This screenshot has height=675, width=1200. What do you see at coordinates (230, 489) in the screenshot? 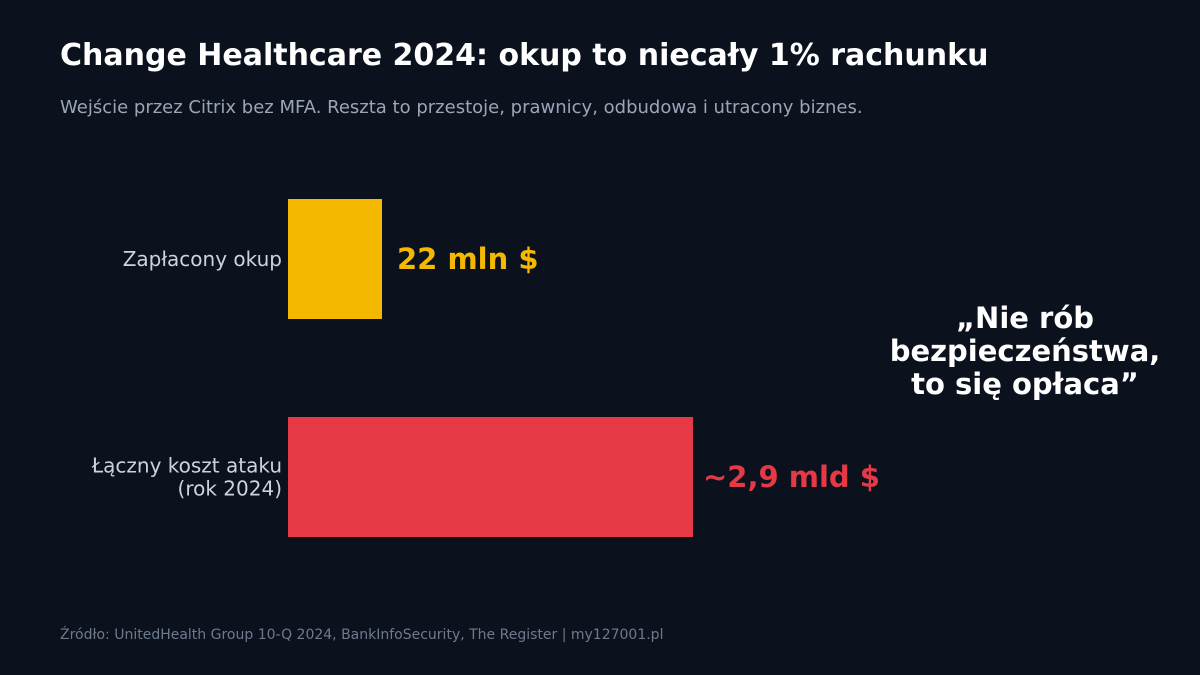
I see `category-label-1-1: (rok 2024)` at bounding box center [230, 489].